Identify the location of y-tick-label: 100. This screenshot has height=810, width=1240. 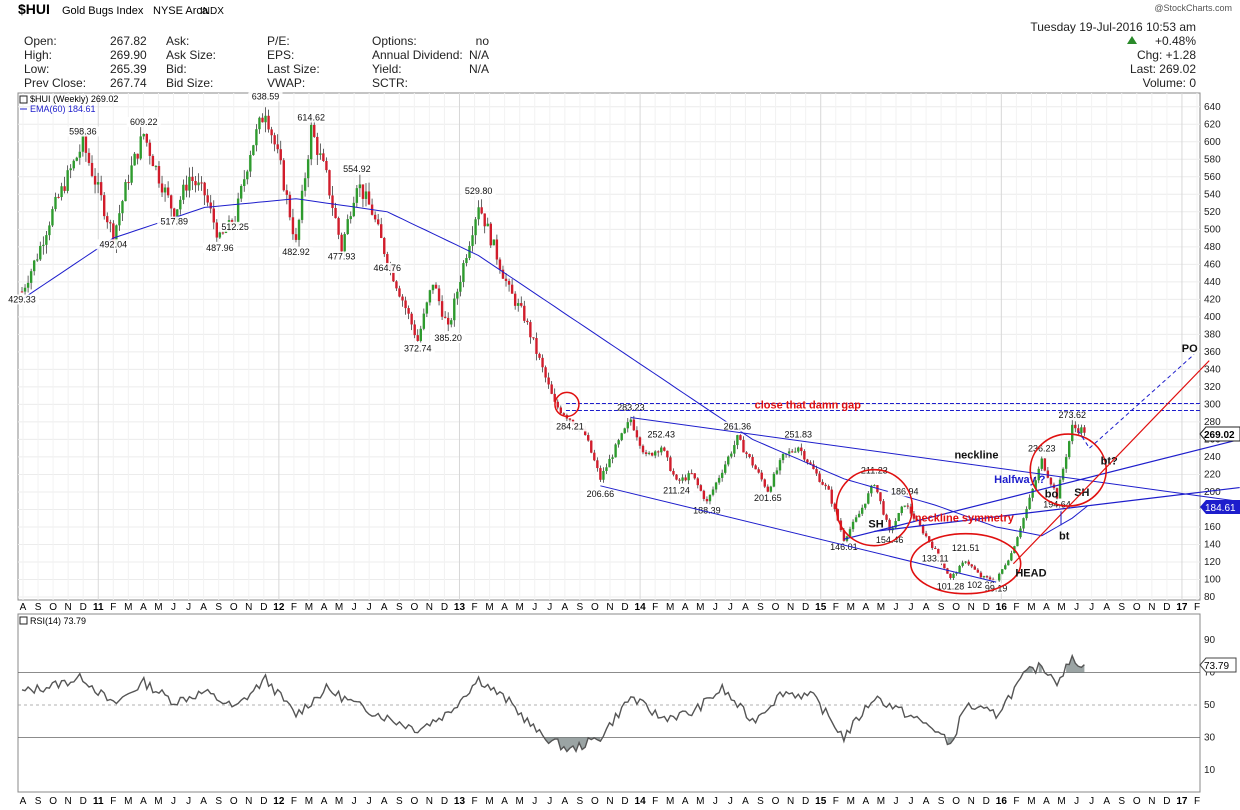
(1212, 579).